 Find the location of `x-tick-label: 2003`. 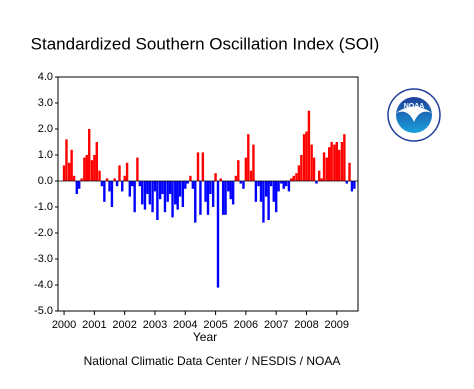

x-tick-label: 2003 is located at coordinates (155, 325).